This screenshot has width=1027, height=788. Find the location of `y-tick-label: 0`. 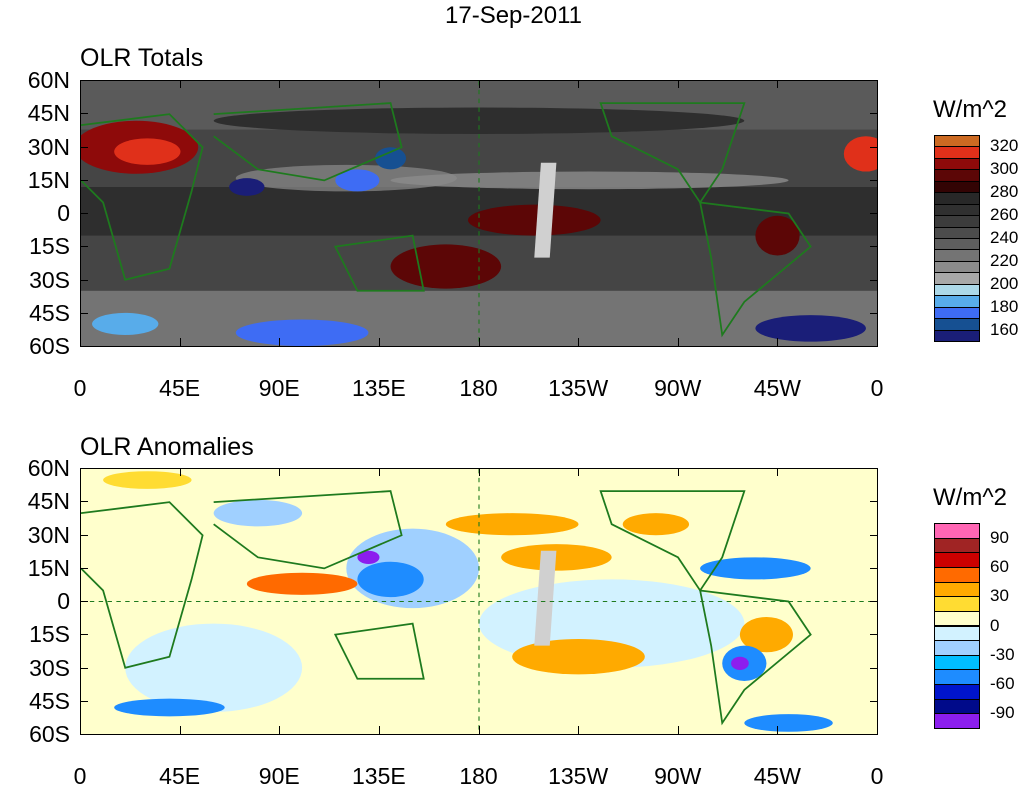

y-tick-label: 0 is located at coordinates (63, 601).